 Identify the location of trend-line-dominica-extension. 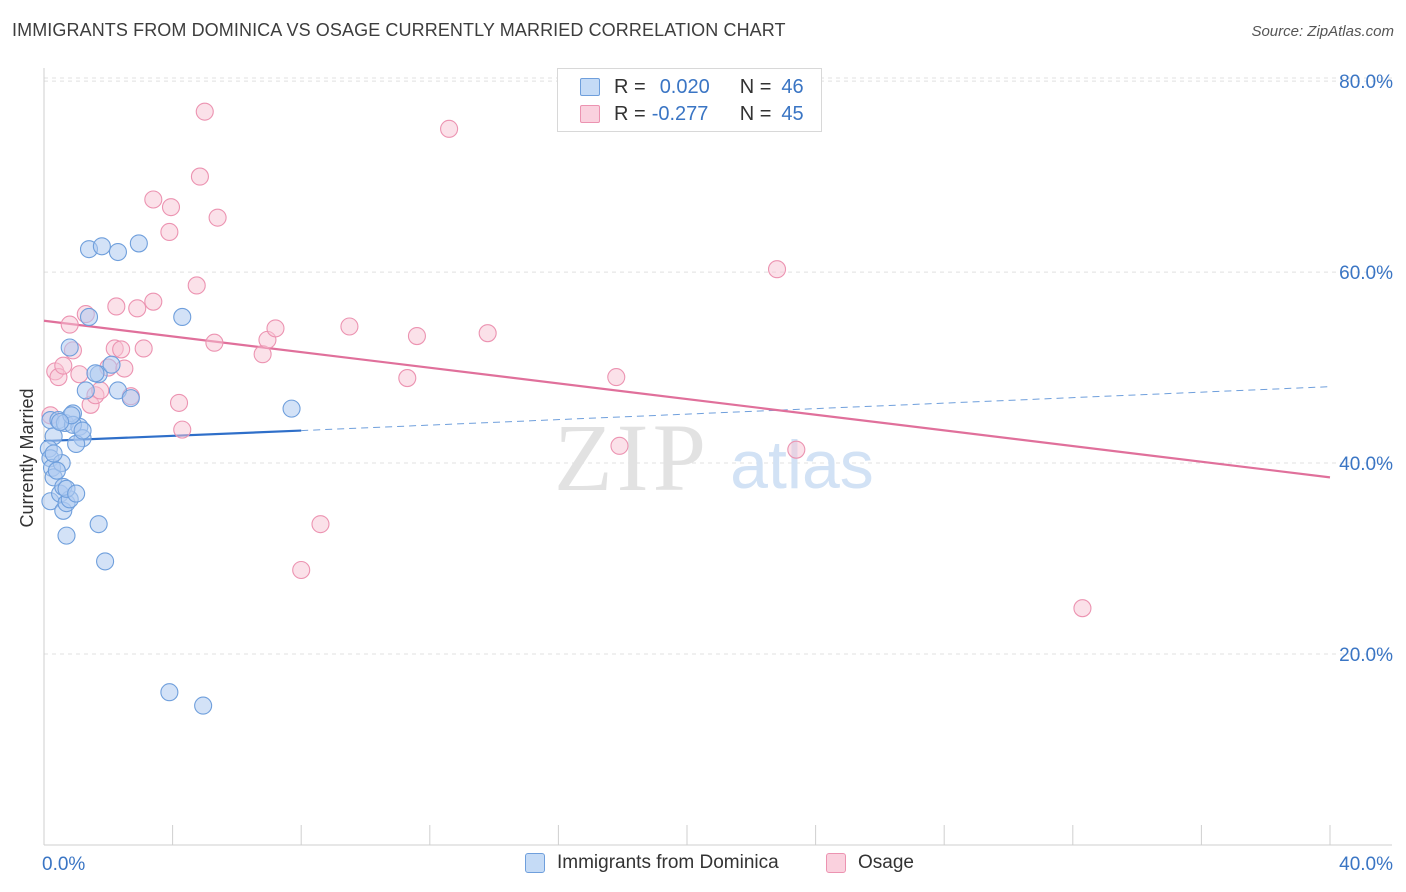
(816, 409).